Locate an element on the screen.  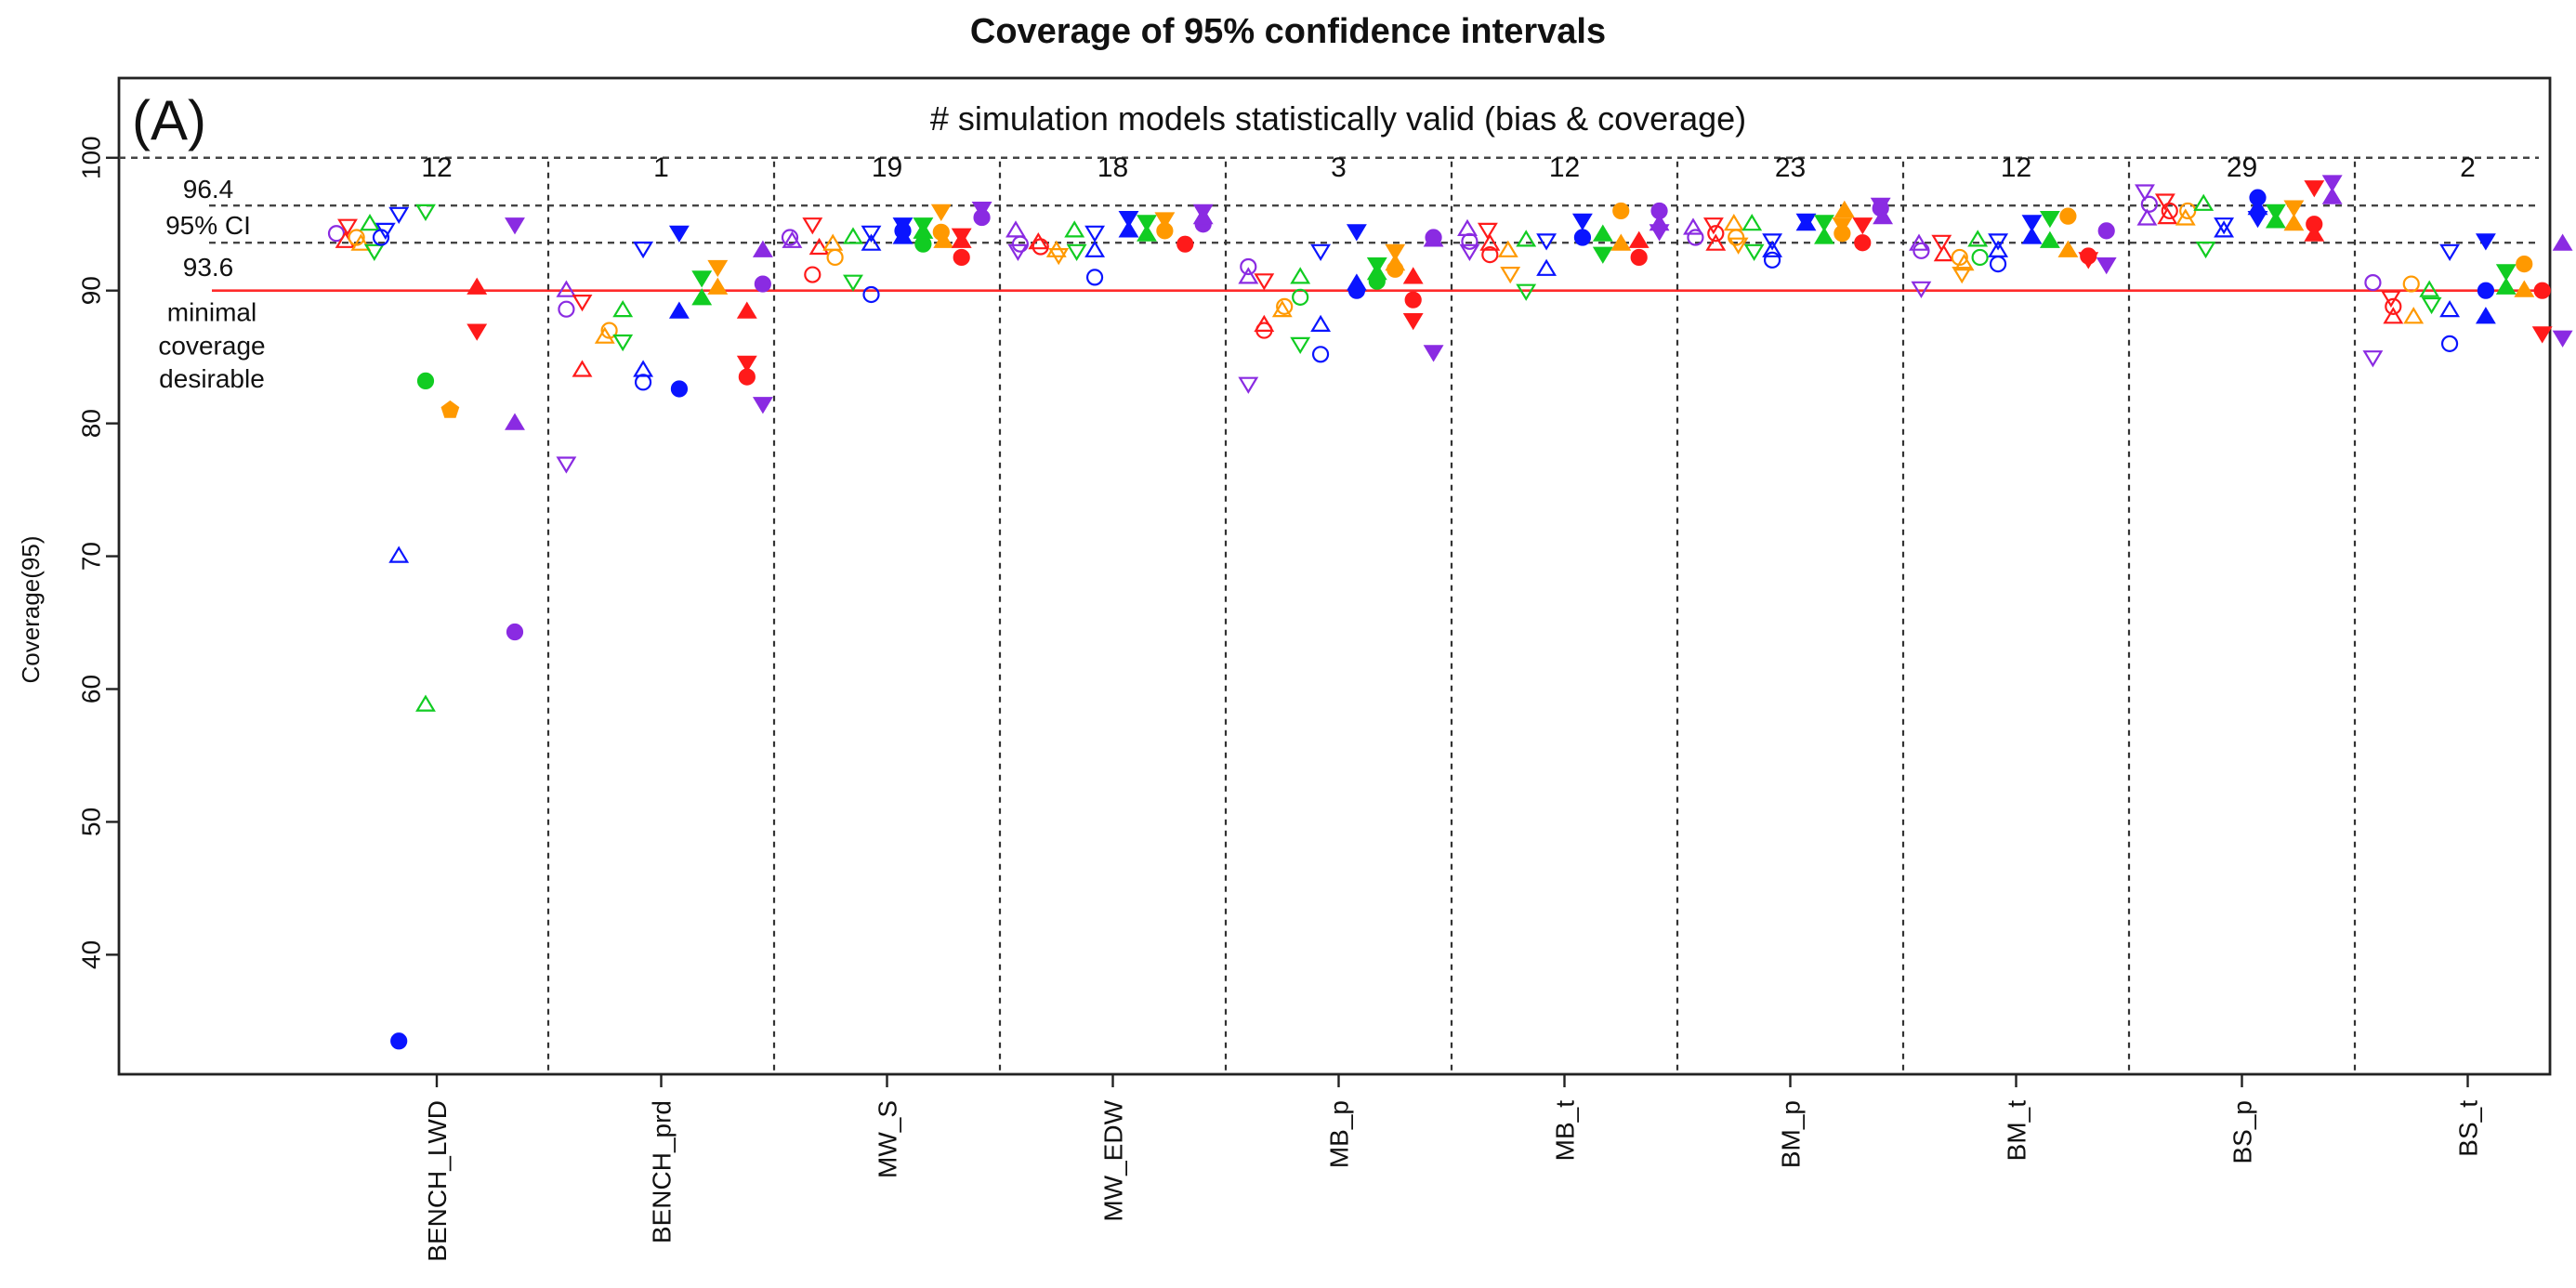
reference-lines is located at coordinates (1334, 224).